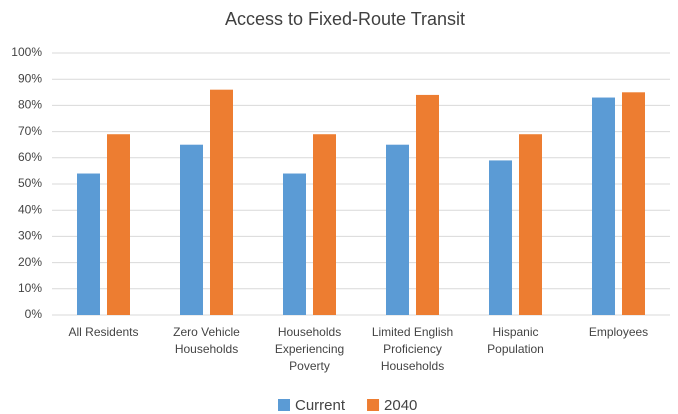 The width and height of the screenshot is (678, 414). I want to click on x-tick-label: Limited English Proficiency Households, so click(412, 349).